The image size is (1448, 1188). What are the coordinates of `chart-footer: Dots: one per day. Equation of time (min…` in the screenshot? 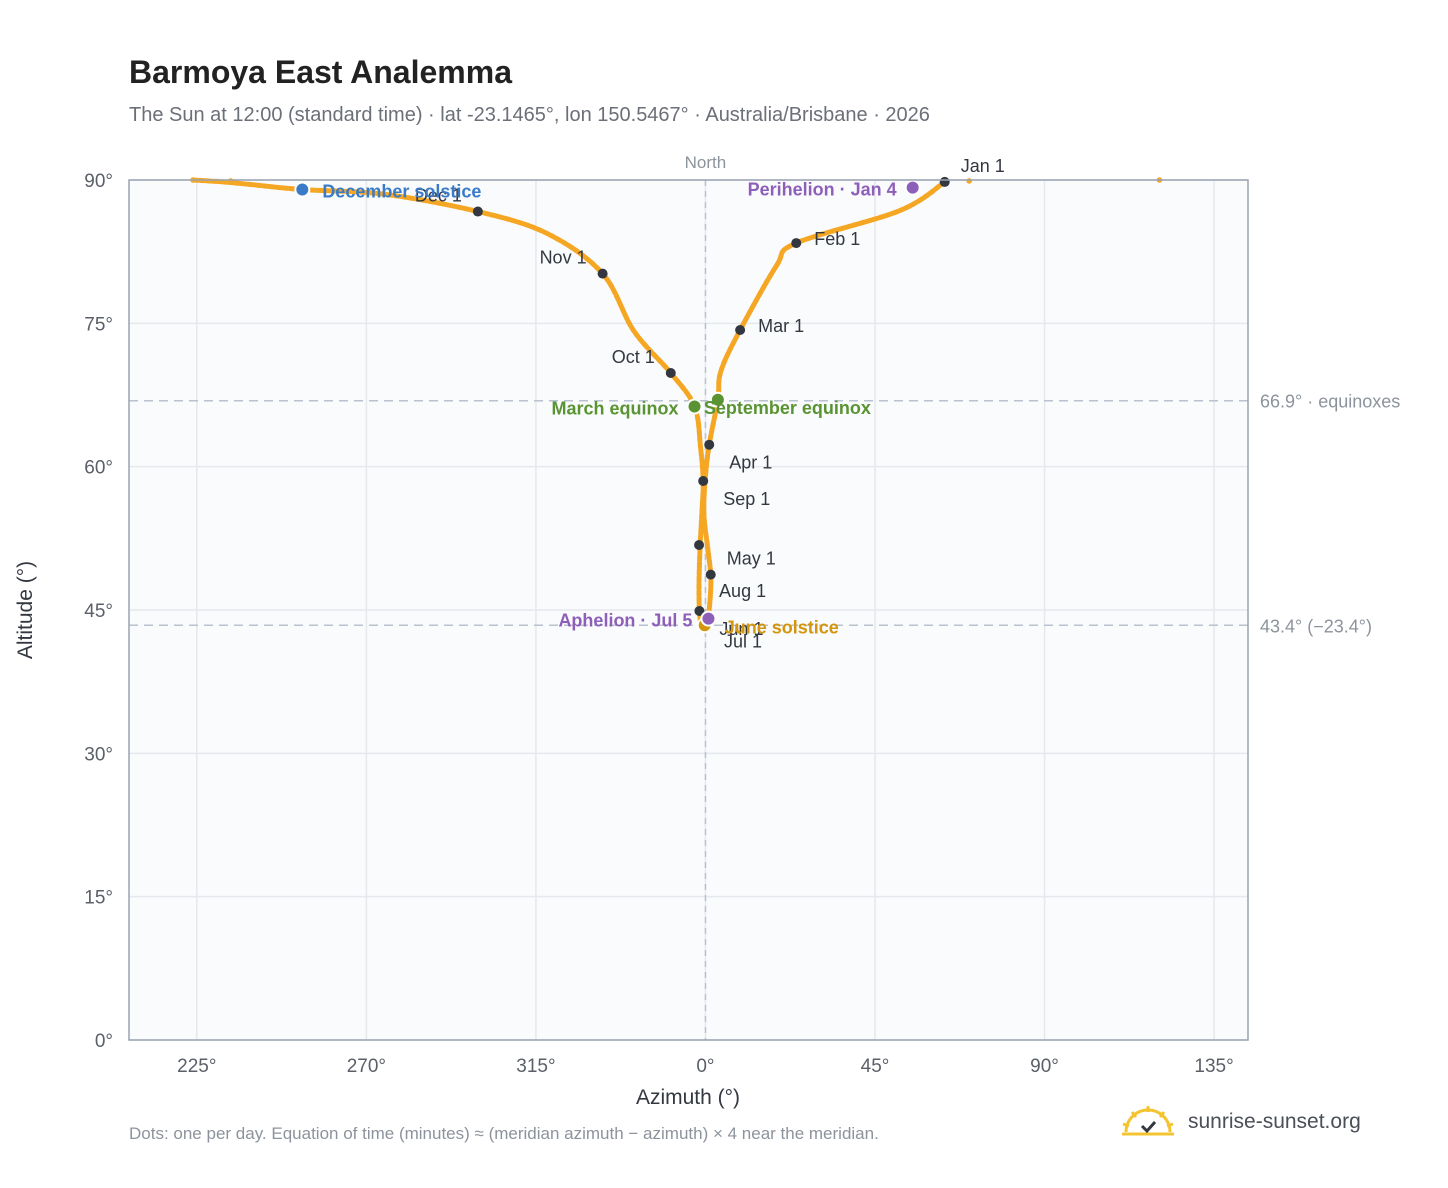 It's located at (504, 1133).